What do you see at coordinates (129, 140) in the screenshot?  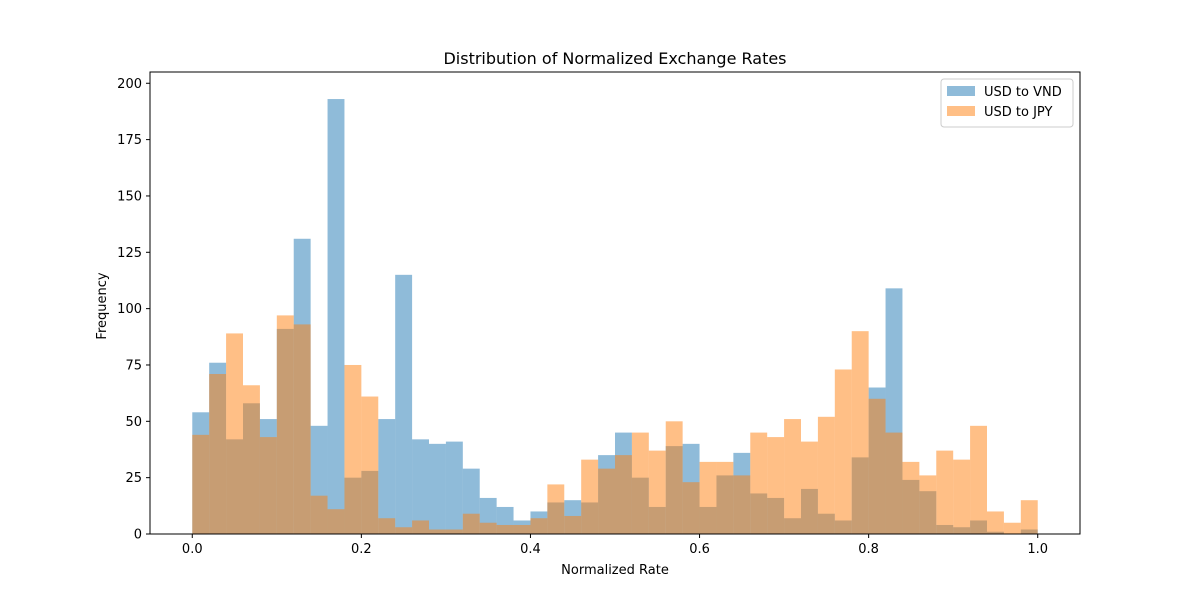 I see `y-tick-label: 175` at bounding box center [129, 140].